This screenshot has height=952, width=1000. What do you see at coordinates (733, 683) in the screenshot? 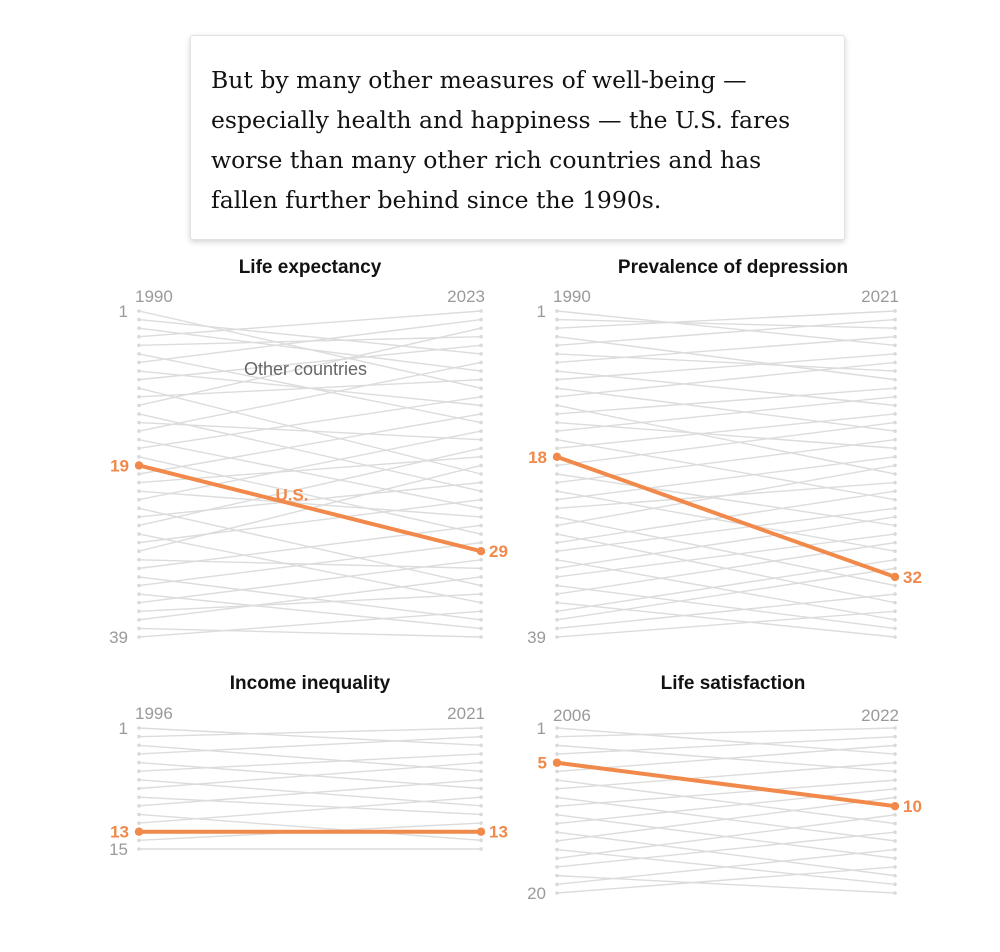
I see `chart-title: Life satisfaction` at bounding box center [733, 683].